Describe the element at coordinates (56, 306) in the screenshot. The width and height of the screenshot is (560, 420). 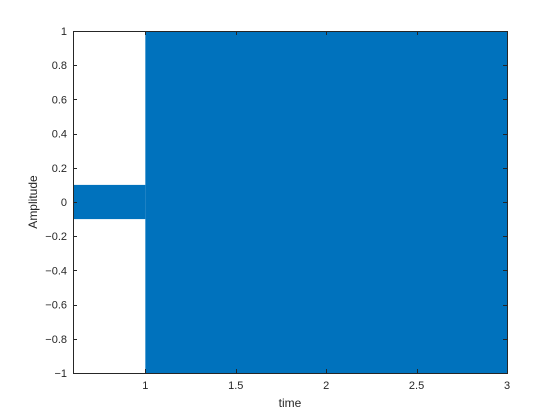
I see `y-tick-label: −0.6` at that location.